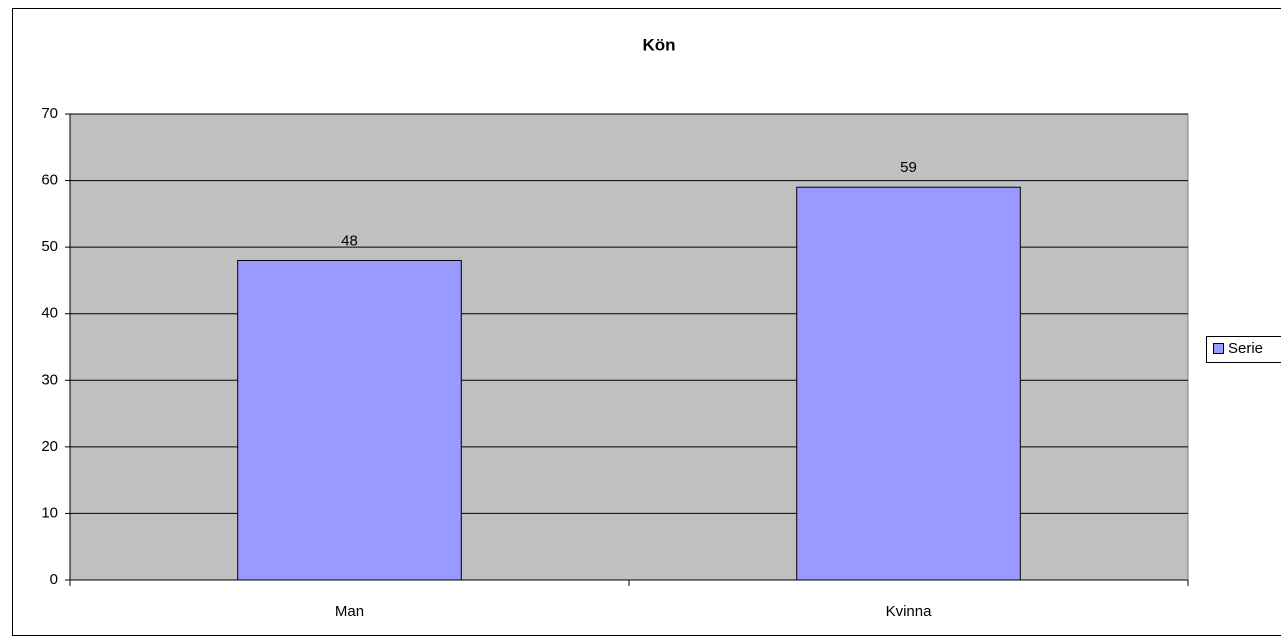  Describe the element at coordinates (49, 180) in the screenshot. I see `y-tick-label: 60` at that location.